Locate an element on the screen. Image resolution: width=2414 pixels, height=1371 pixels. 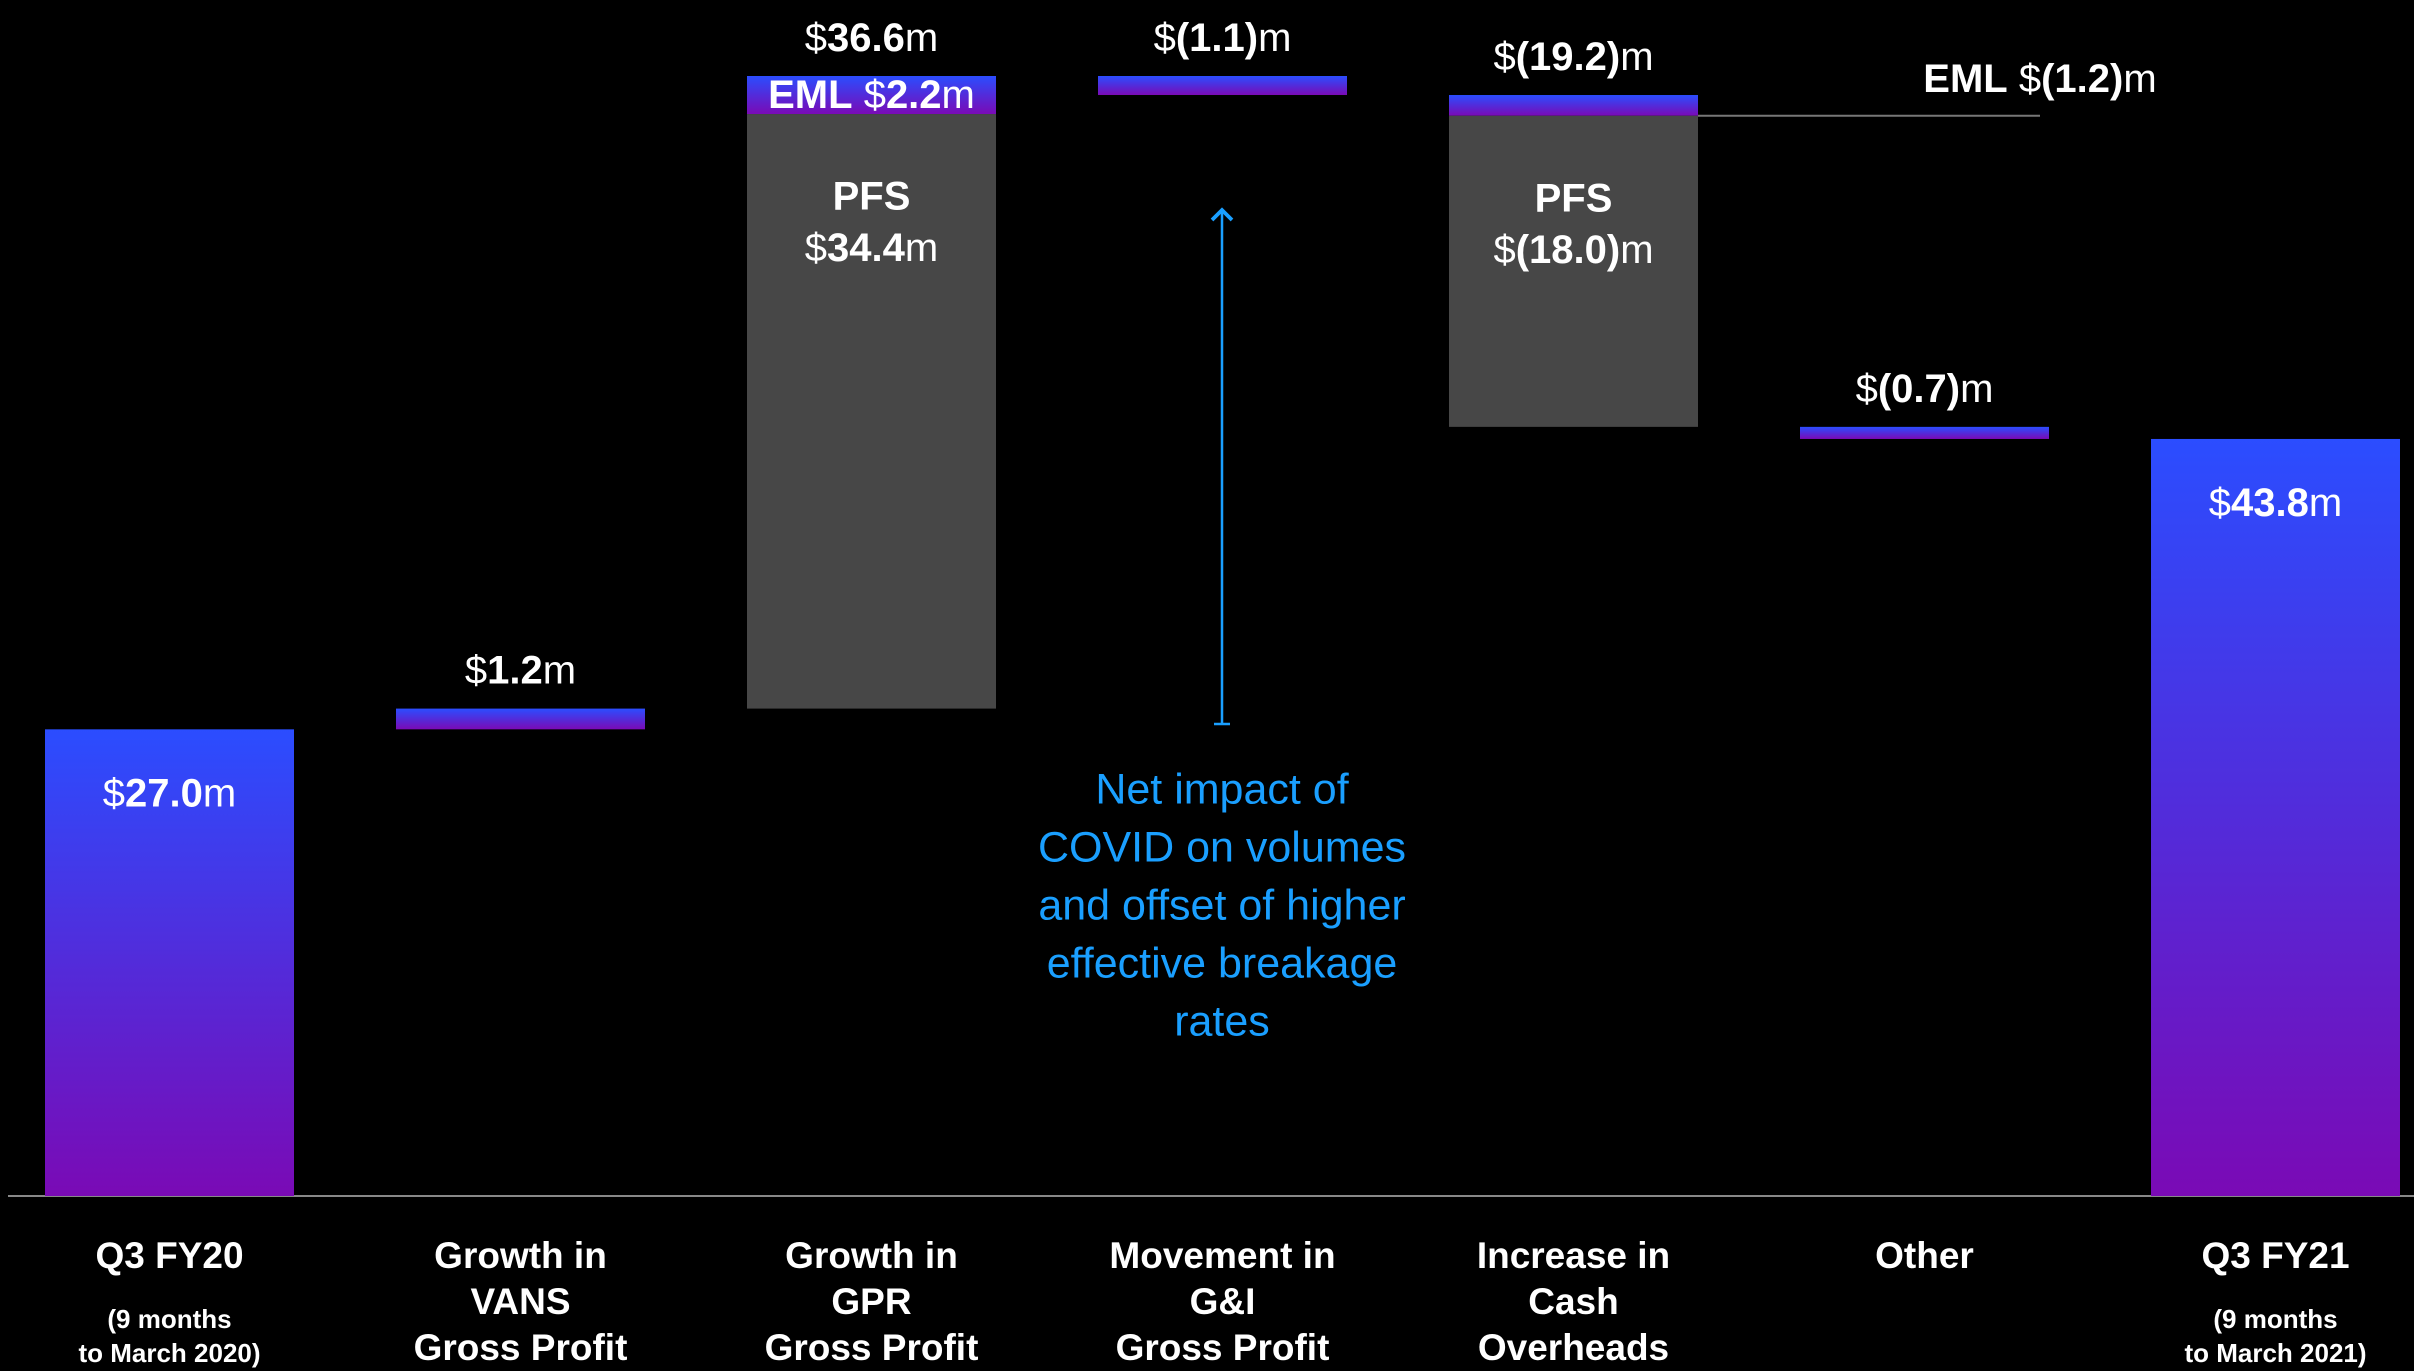
annotation: rates is located at coordinates (1222, 1021).